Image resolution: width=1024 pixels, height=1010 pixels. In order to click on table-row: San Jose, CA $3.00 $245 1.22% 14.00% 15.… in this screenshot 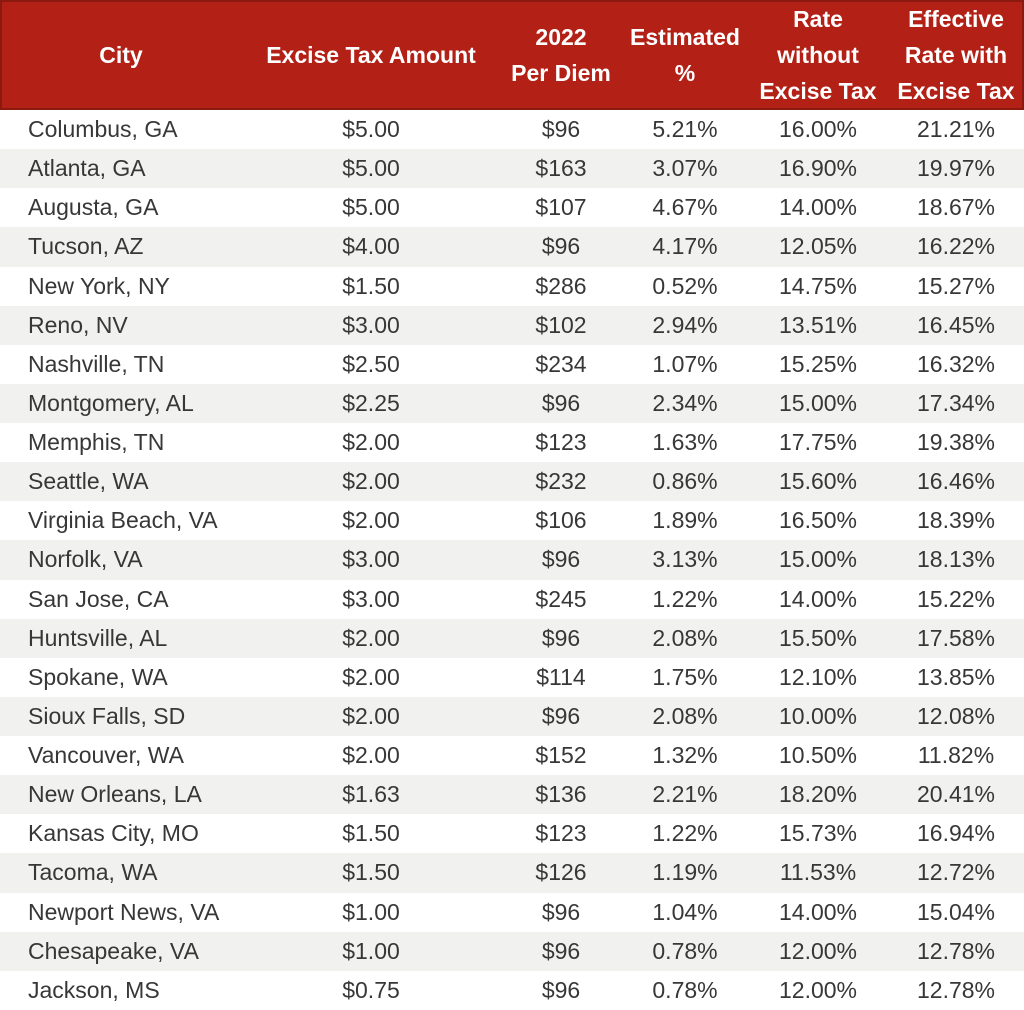, I will do `click(512, 599)`.